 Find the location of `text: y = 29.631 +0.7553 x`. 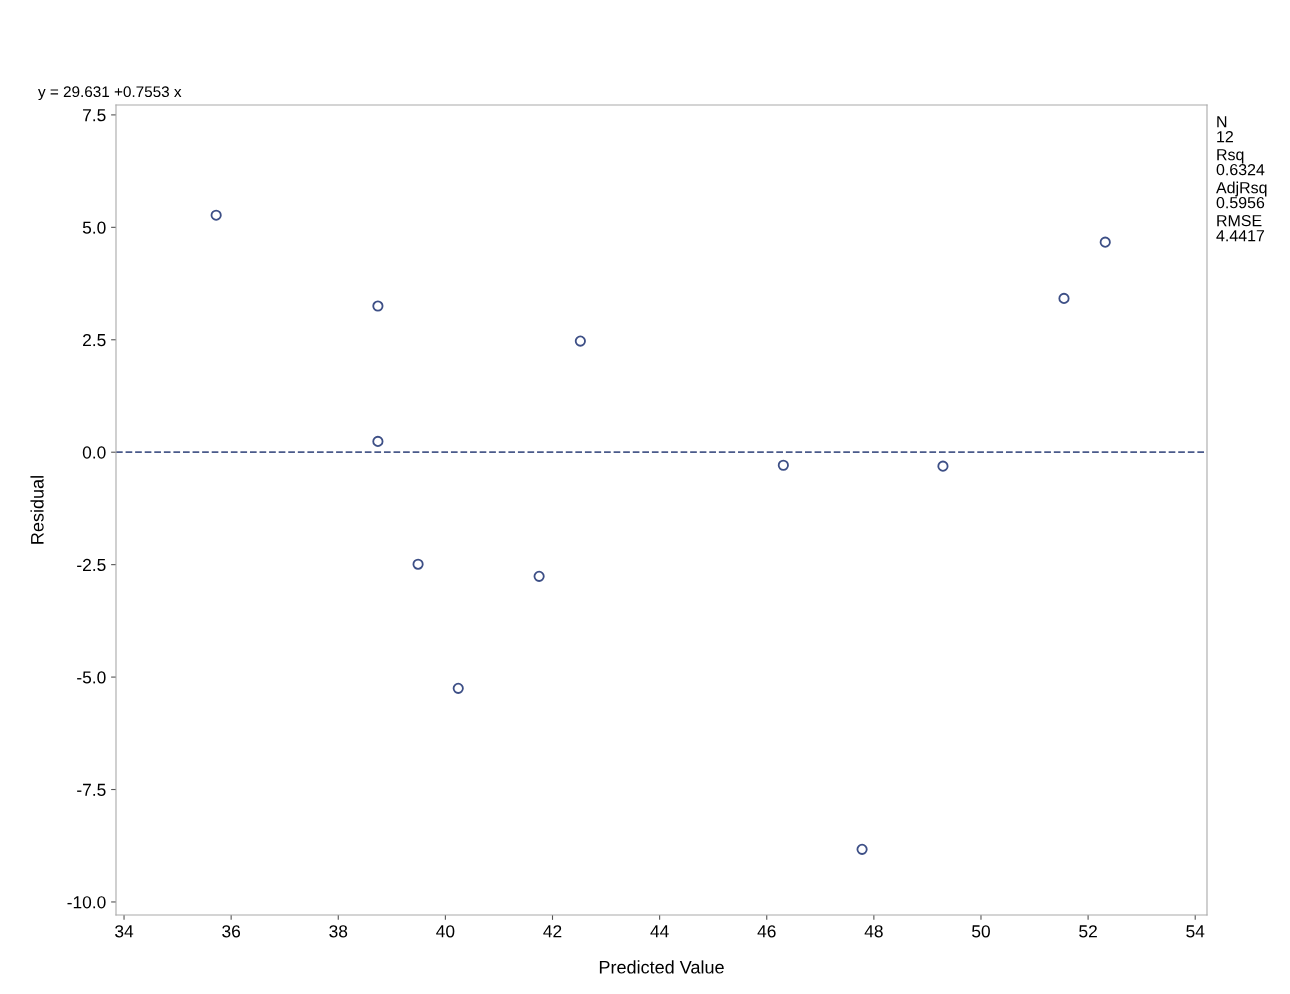

text: y = 29.631 +0.7553 x is located at coordinates (110, 93).